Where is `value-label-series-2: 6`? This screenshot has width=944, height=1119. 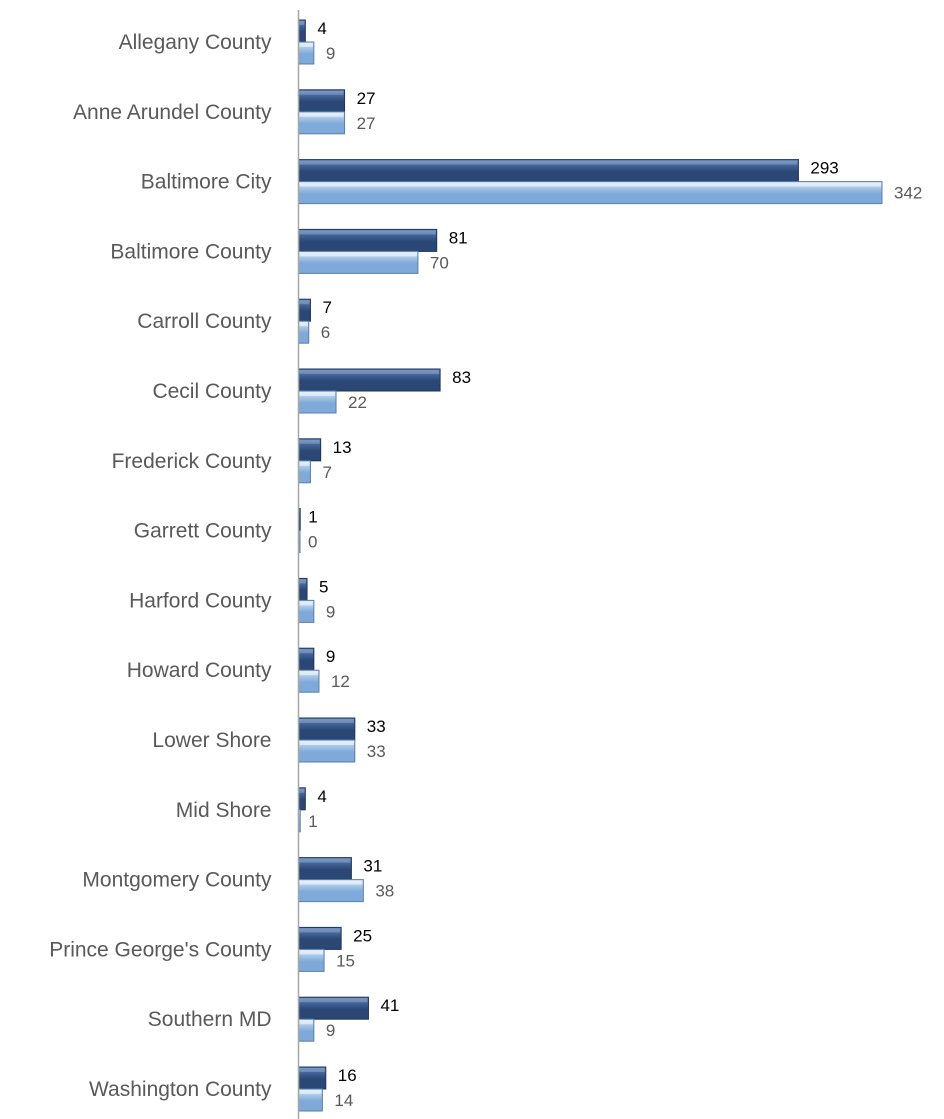
value-label-series-2: 6 is located at coordinates (325, 332).